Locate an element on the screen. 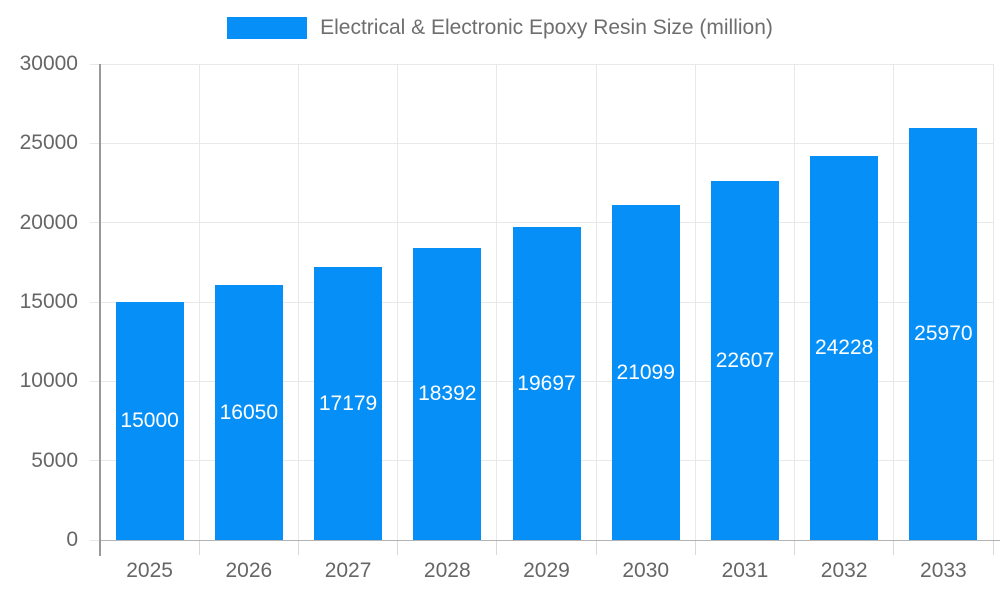  y-tick-label: 25000 is located at coordinates (48, 143).